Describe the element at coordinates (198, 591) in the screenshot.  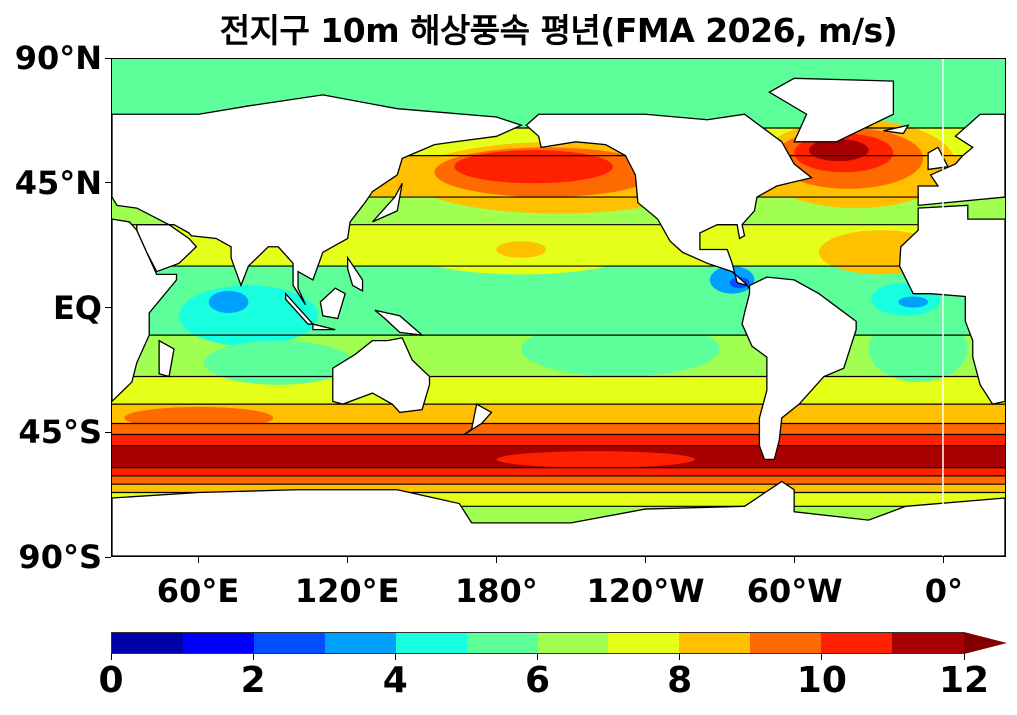
I see `lon-tick-label: 60°E` at that location.